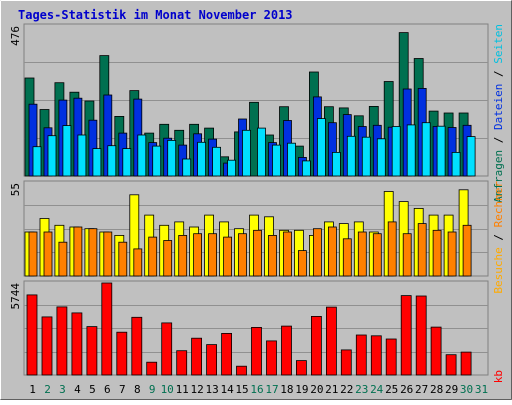 The image size is (512, 405). I want to click on x-label-day-24: 24, so click(377, 389).